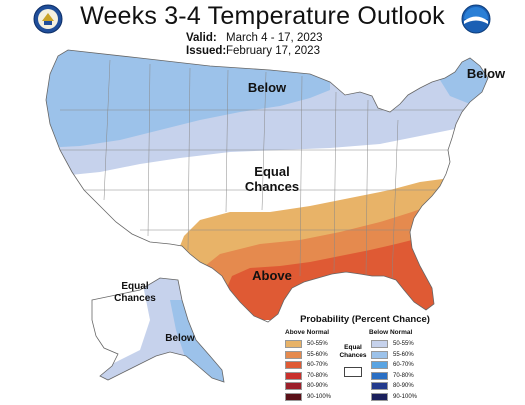 This screenshot has height=405, width=525. I want to click on legend-equal-label-2: Chances, so click(353, 355).